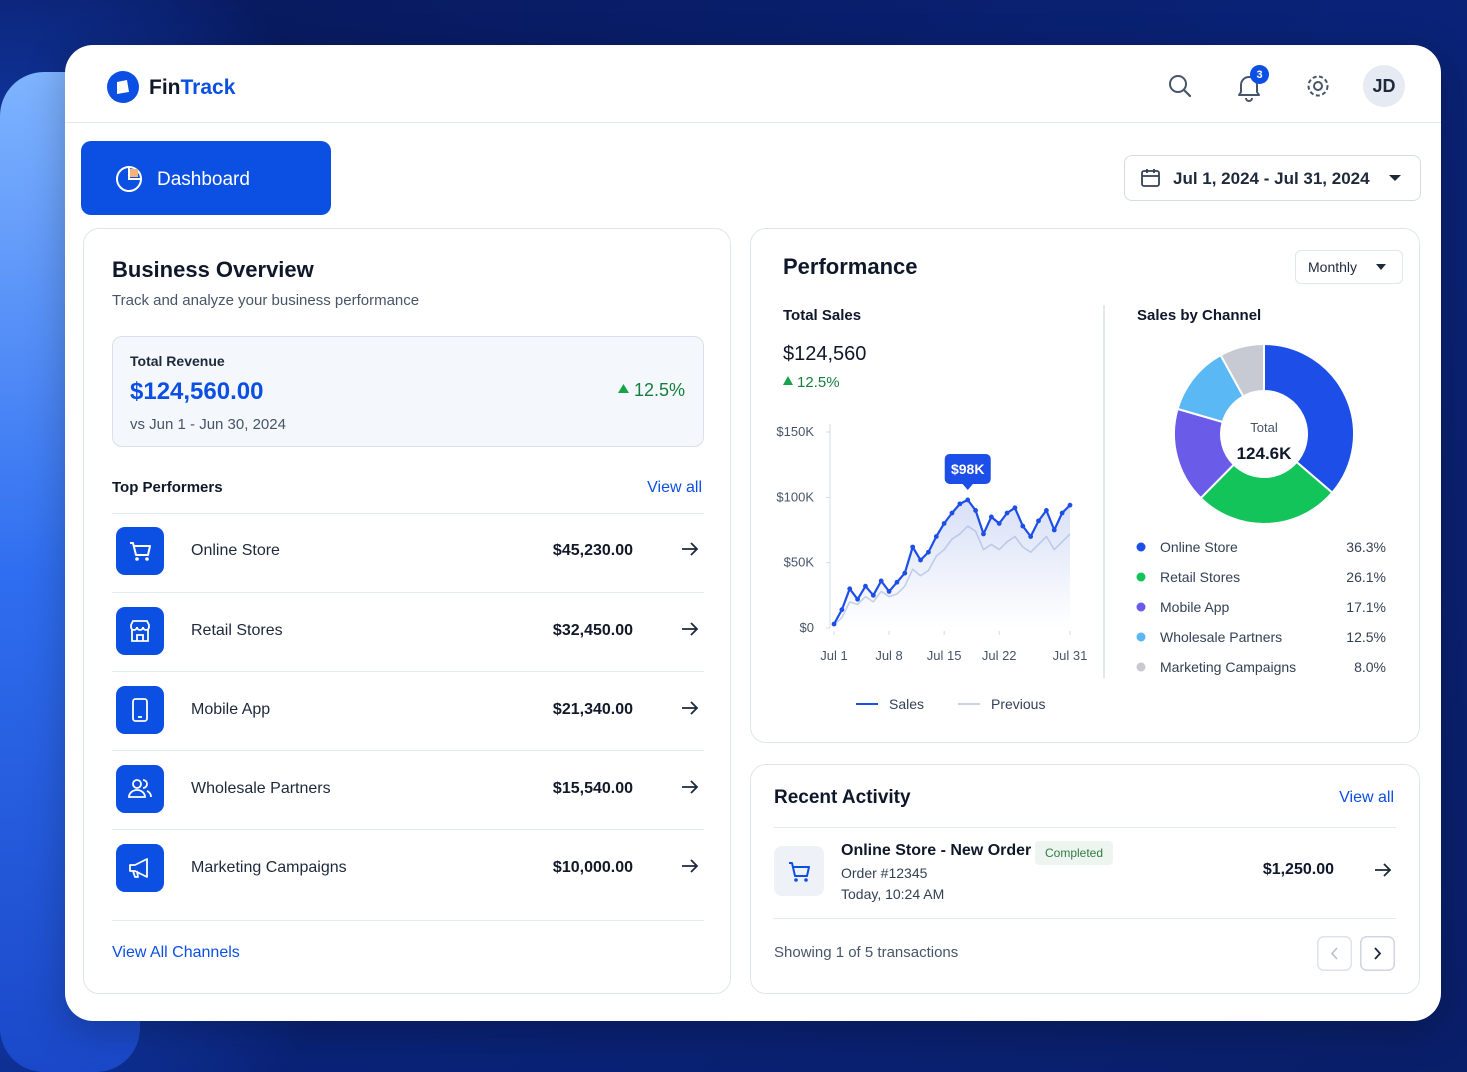 This screenshot has height=1072, width=1467. What do you see at coordinates (1264, 427) in the screenshot?
I see `donut-center-label: Total` at bounding box center [1264, 427].